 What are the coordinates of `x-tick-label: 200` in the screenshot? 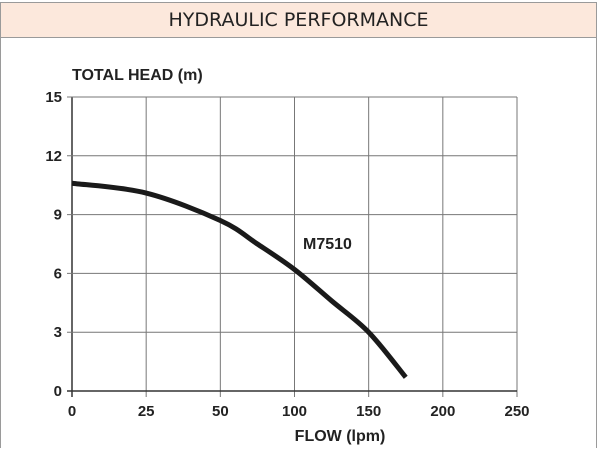 It's located at (442, 411).